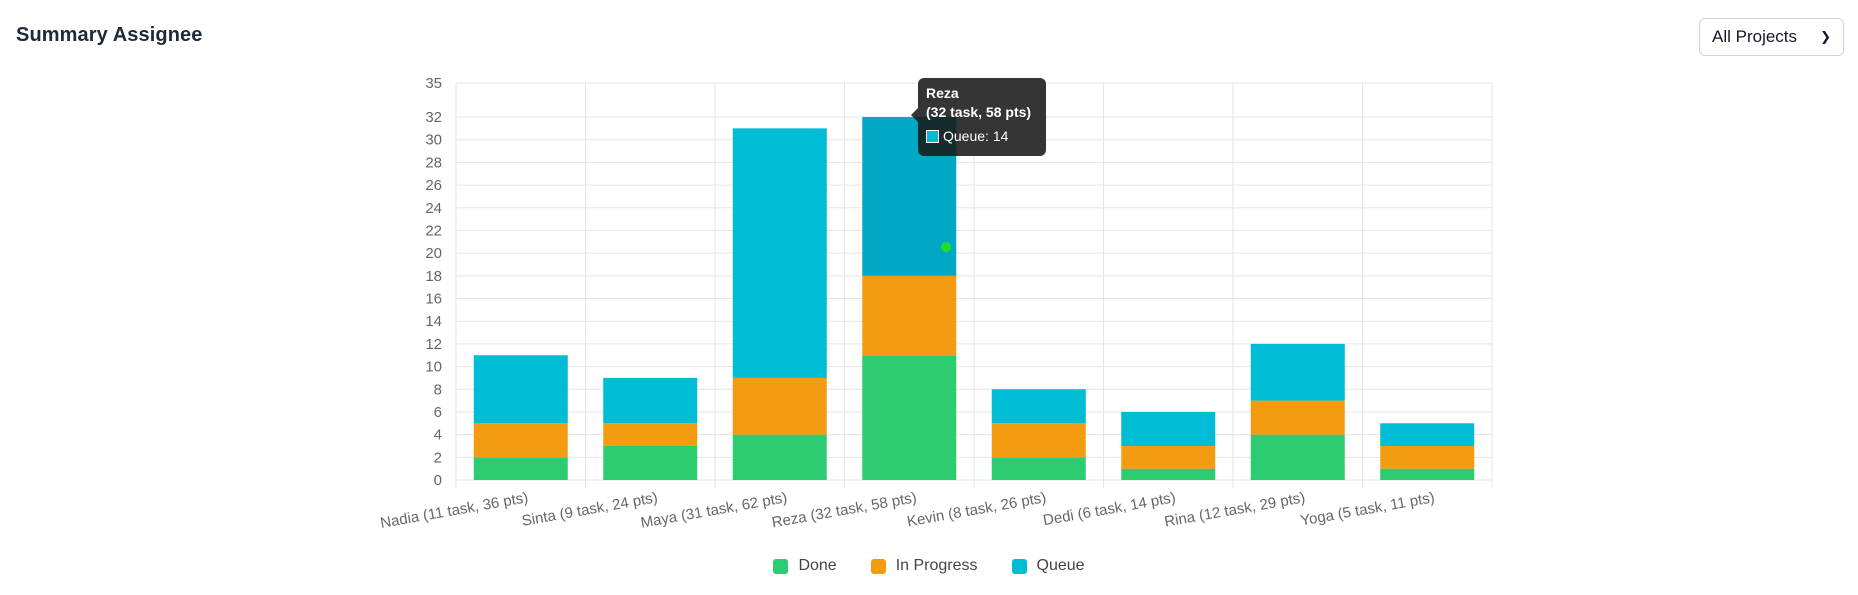 The height and width of the screenshot is (595, 1858). I want to click on x-tick-label: Nadia (11 task, 36 pts), so click(454, 510).